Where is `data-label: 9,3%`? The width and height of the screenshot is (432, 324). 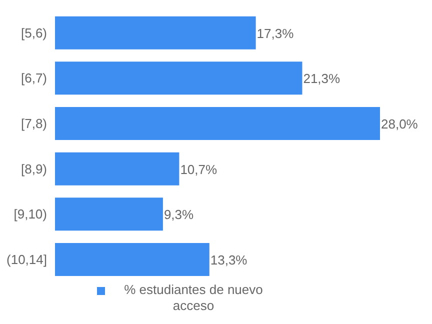
data-label: 9,3% is located at coordinates (179, 214).